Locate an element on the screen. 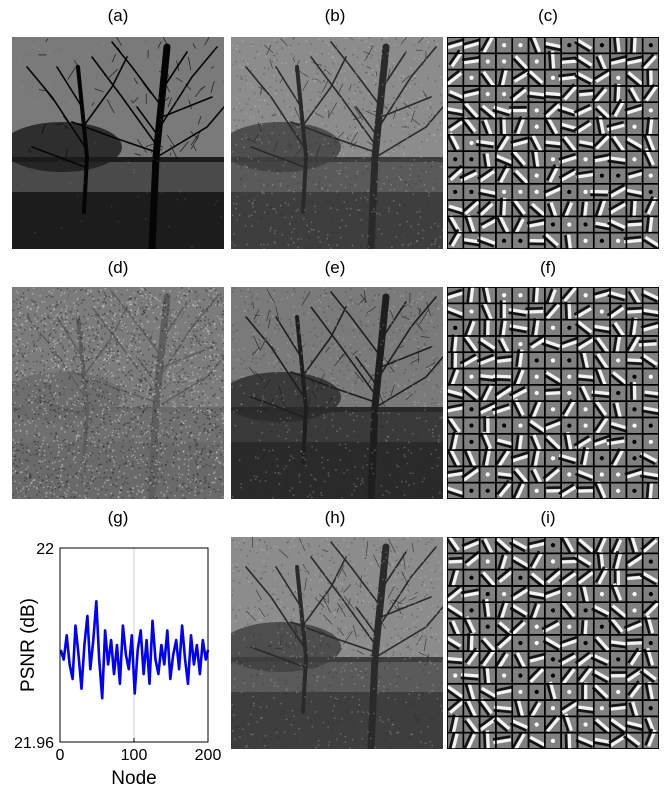 This screenshot has height=793, width=665. panel-label-c: (c) is located at coordinates (548, 16).